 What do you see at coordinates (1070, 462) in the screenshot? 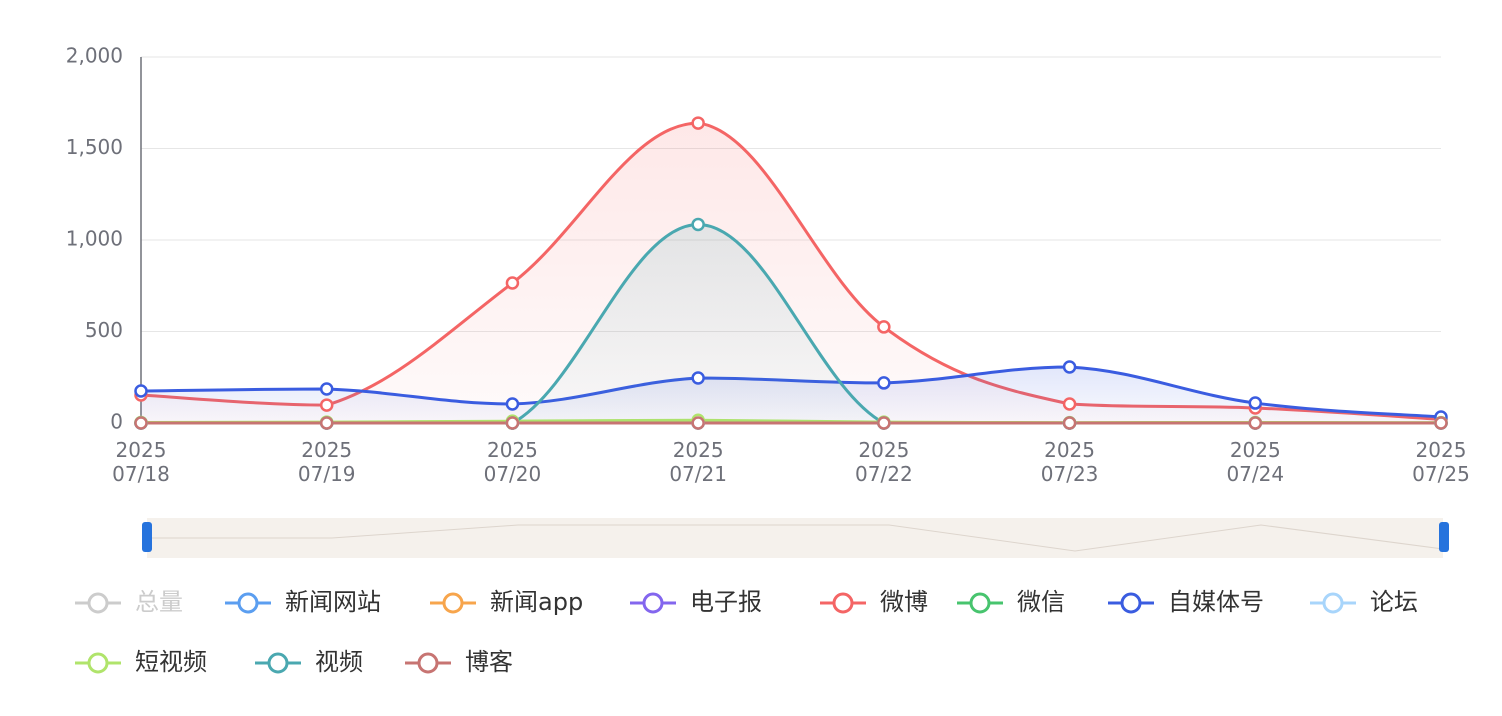
I see `x-tick-label: 2025 07/23` at bounding box center [1070, 462].